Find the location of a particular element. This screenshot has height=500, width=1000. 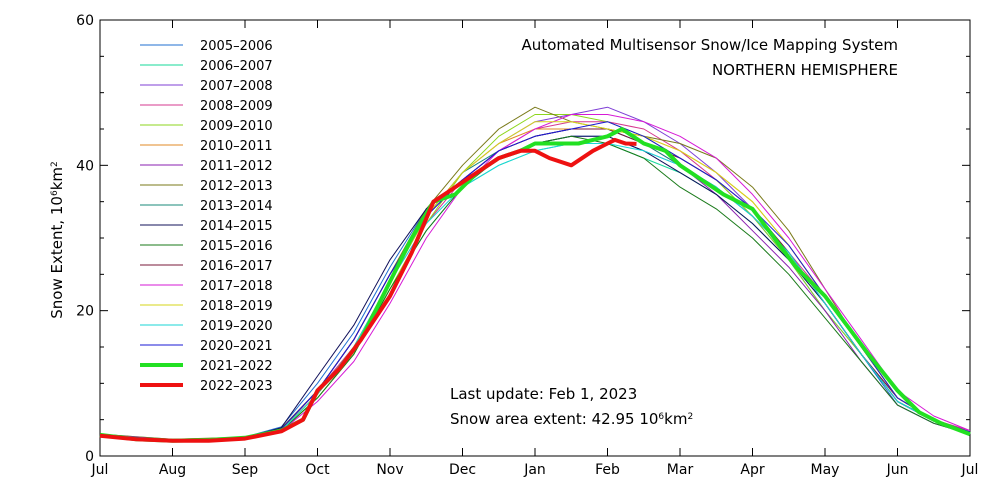

extent-annotation-prefix: Snow area extent: 42.95 10 is located at coordinates (554, 419).